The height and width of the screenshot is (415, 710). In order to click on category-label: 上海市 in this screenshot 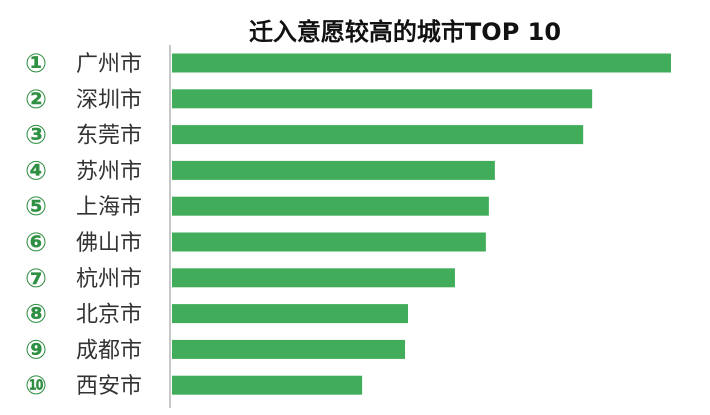, I will do `click(109, 207)`.